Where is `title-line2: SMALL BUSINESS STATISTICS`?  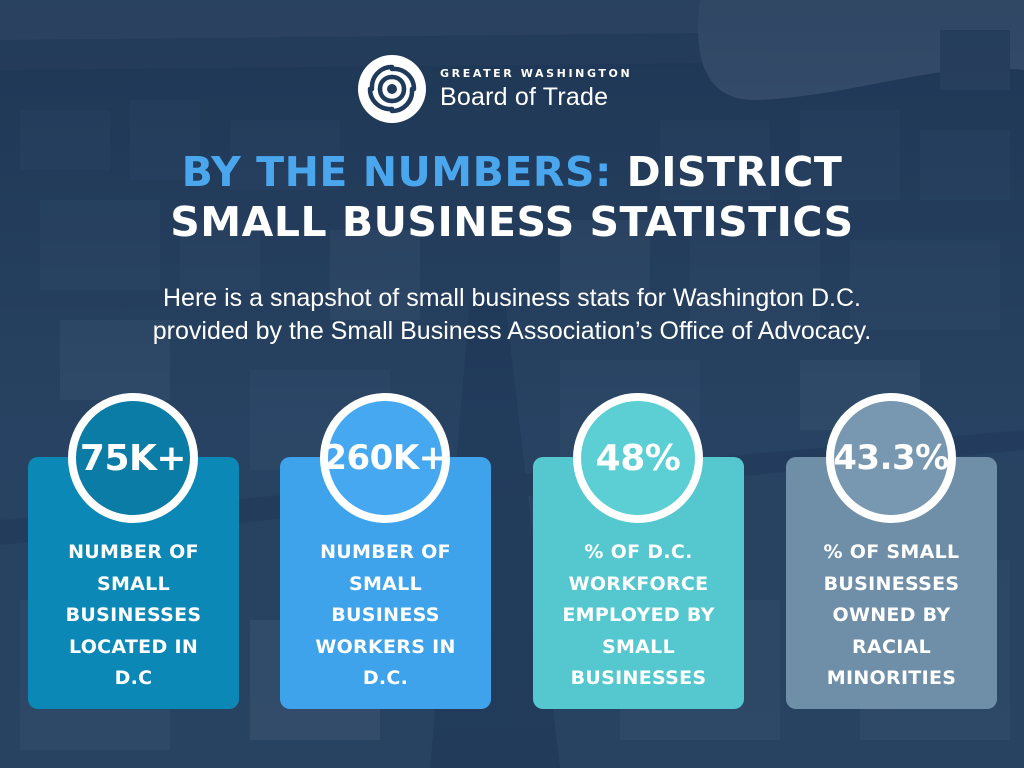
title-line2: SMALL BUSINESS STATISTICS is located at coordinates (512, 222).